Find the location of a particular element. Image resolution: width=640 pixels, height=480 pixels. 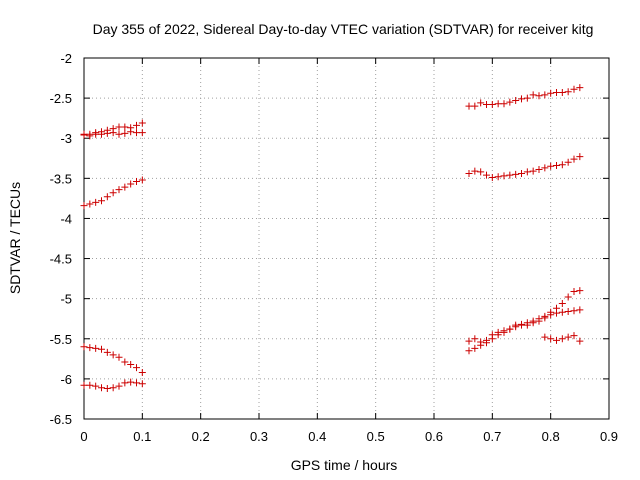

y-tick-label: -3.5 is located at coordinates (61, 178).